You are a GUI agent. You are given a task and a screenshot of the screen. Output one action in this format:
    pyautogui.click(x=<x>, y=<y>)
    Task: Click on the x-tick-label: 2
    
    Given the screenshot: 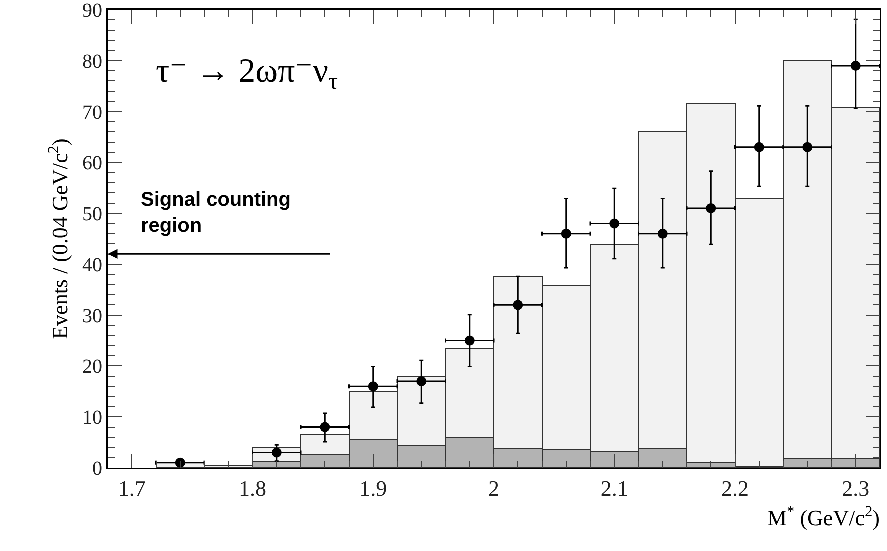 What is the action you would take?
    pyautogui.click(x=494, y=488)
    